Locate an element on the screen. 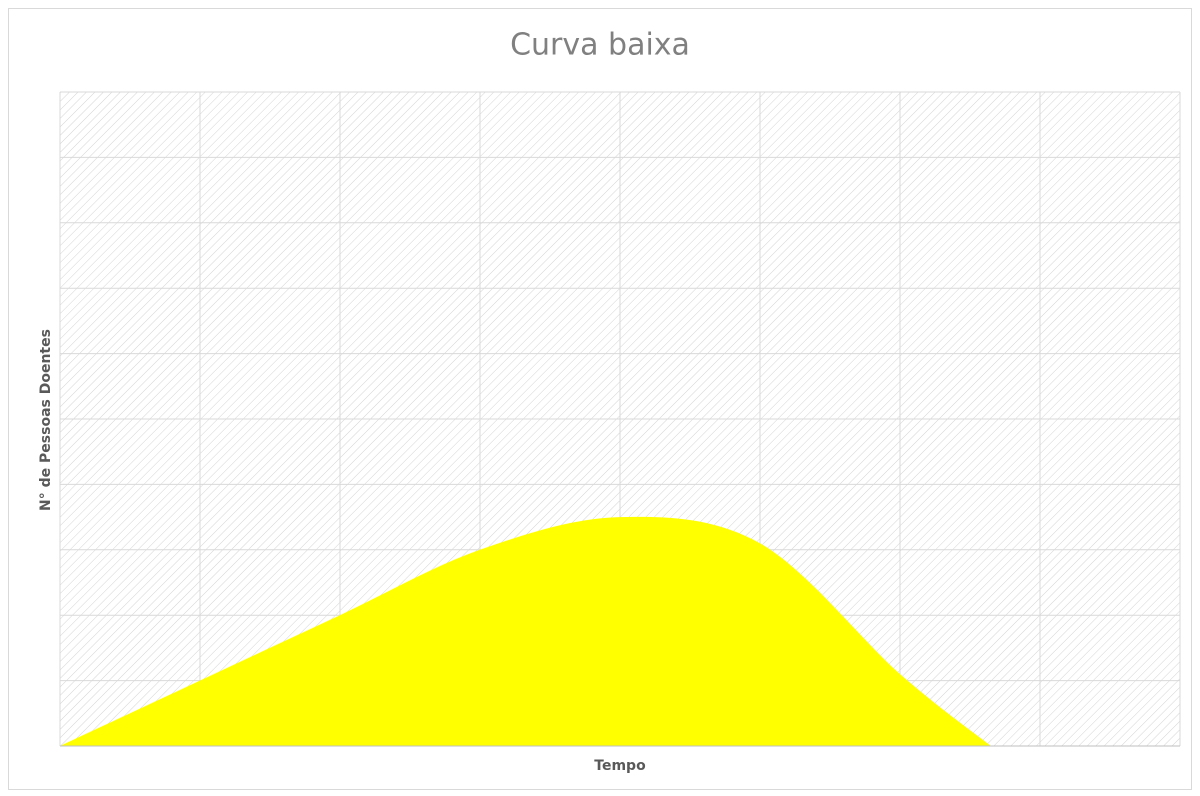  y-axis-label: N° de Pessoas Doentes is located at coordinates (46, 420).